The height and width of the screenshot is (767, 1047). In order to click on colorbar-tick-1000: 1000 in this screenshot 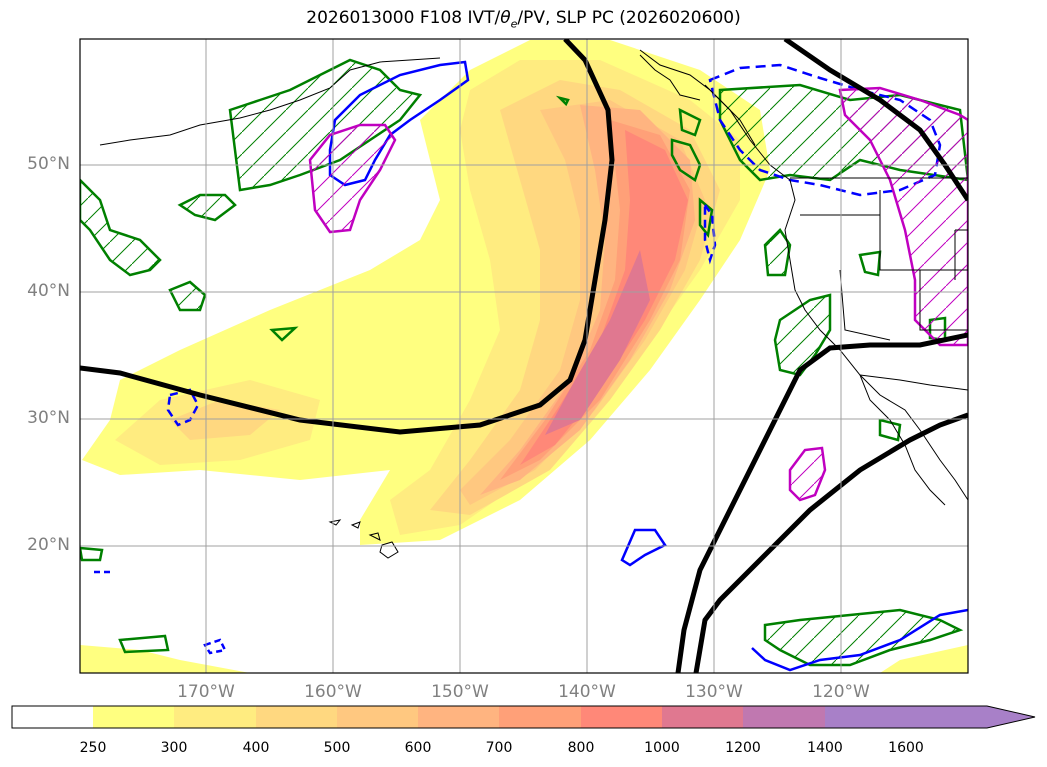, I will do `click(662, 748)`.